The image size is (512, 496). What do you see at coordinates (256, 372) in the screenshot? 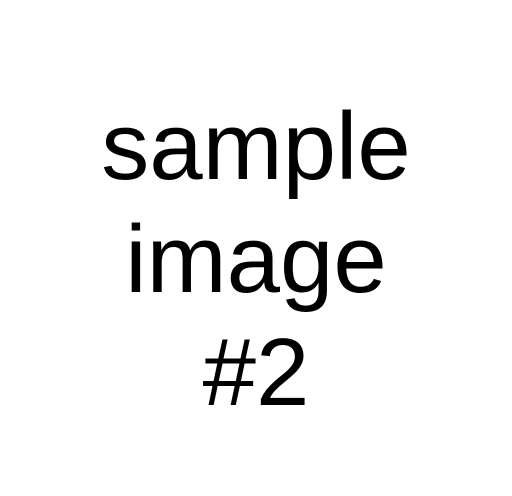
I see `text-line-number: #2` at bounding box center [256, 372].